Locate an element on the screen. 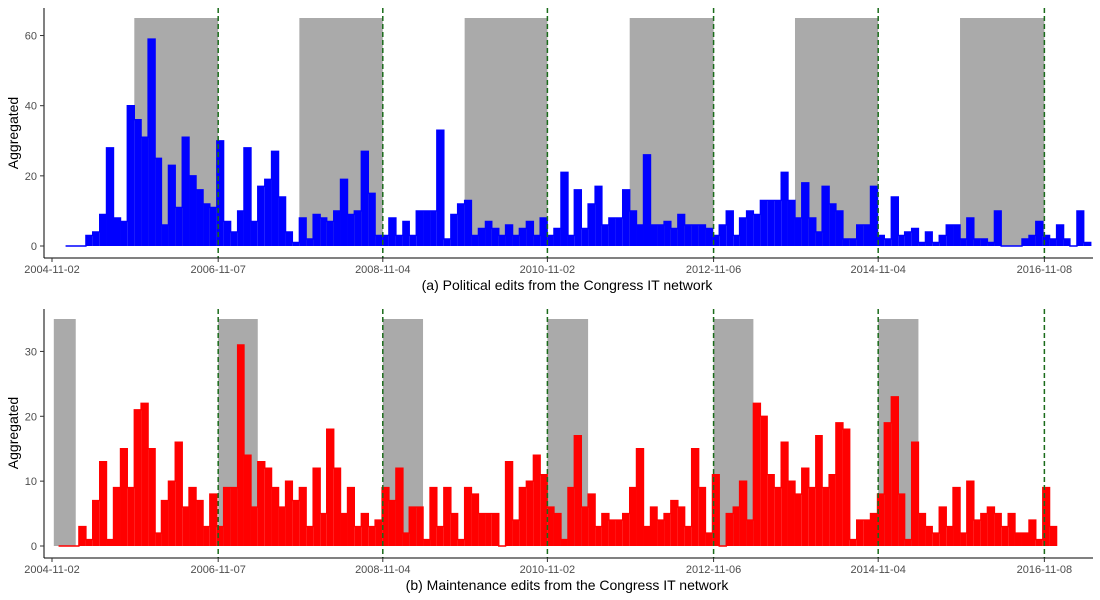 The height and width of the screenshot is (600, 1100). x-tick-label: 2016-11-08 is located at coordinates (1044, 570).